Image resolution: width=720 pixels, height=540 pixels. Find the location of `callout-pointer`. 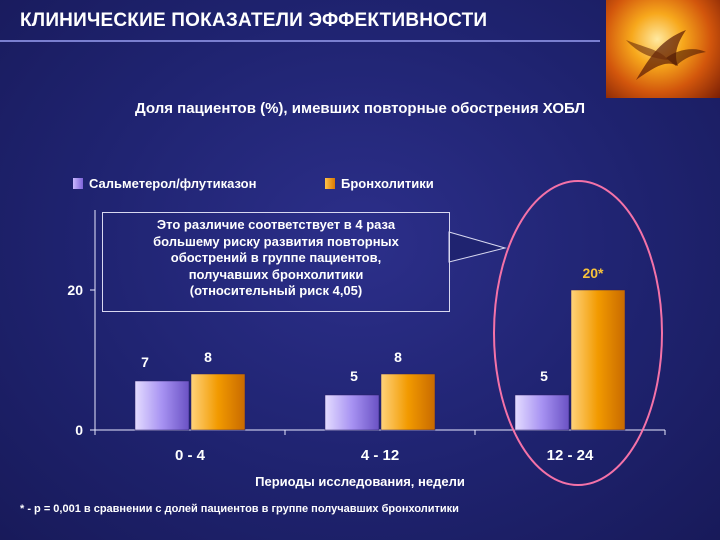

callout-pointer is located at coordinates (477, 247).